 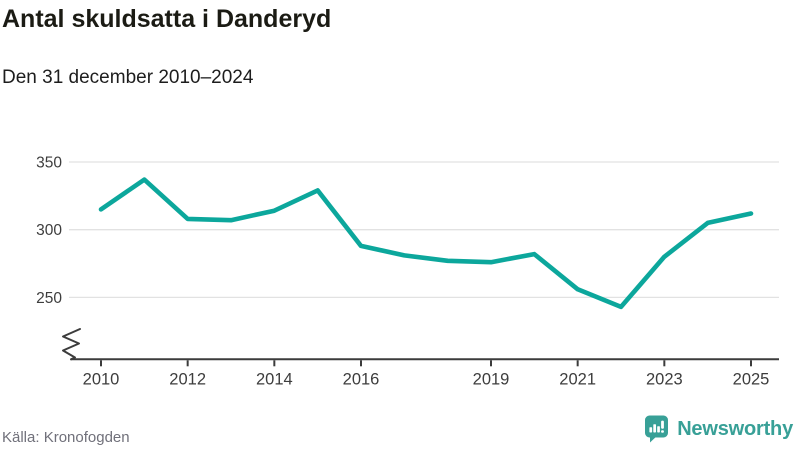 What do you see at coordinates (187, 379) in the screenshot?
I see `x-axis-label-2012: 2012` at bounding box center [187, 379].